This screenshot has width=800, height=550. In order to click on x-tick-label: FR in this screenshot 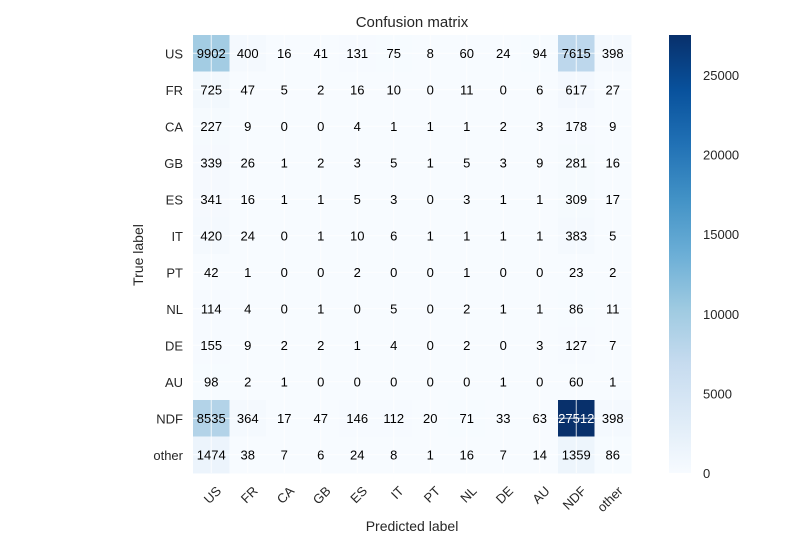, I will do `click(249, 494)`.